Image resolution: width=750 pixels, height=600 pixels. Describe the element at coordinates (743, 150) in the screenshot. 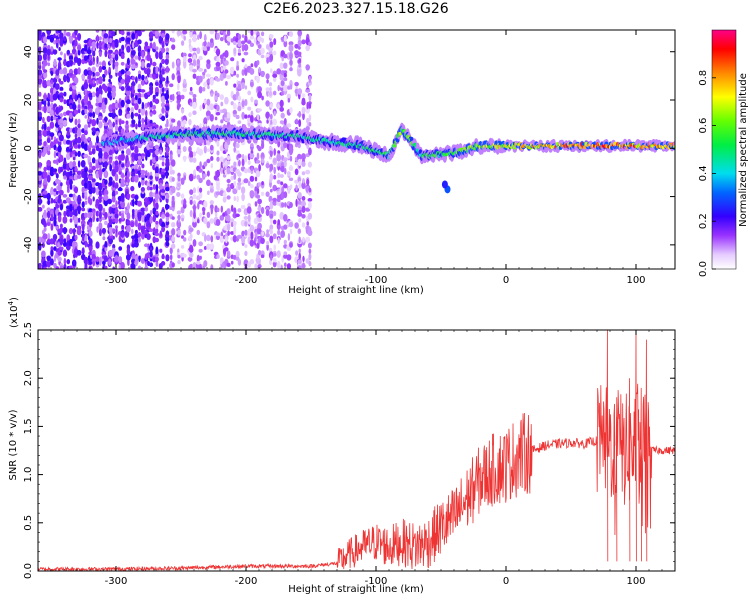

I see `colorbar-label: Normalized spectral amplitude` at that location.